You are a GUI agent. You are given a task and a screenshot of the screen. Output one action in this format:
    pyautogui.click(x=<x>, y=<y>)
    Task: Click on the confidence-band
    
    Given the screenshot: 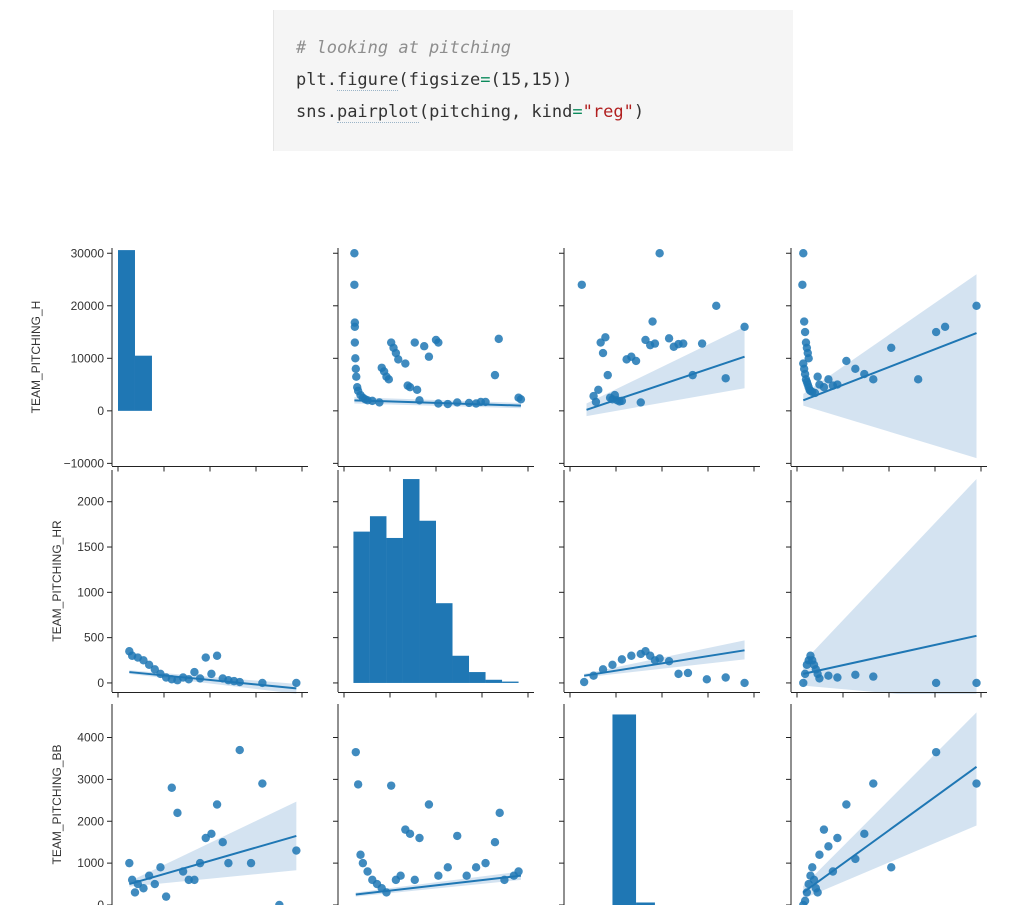 What is the action you would take?
    pyautogui.click(x=890, y=586)
    